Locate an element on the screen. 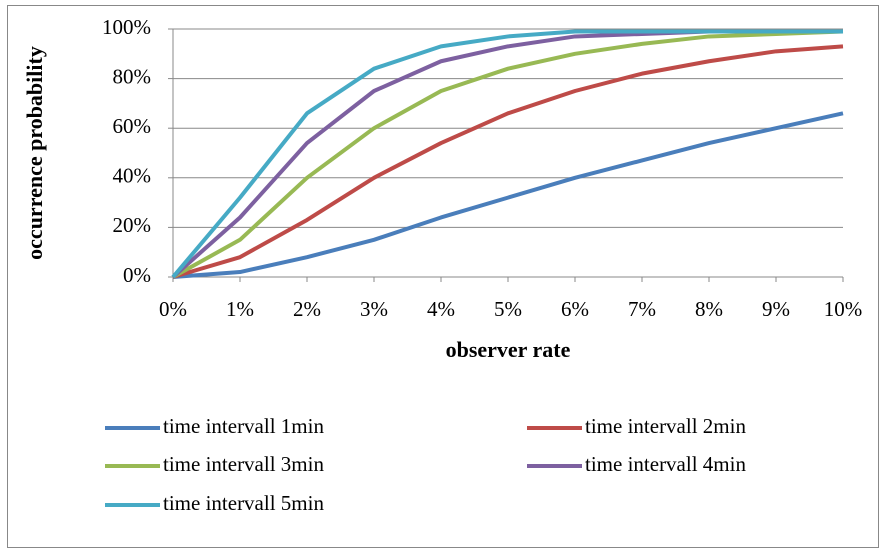  y-tick-label: 80% is located at coordinates (132, 76).